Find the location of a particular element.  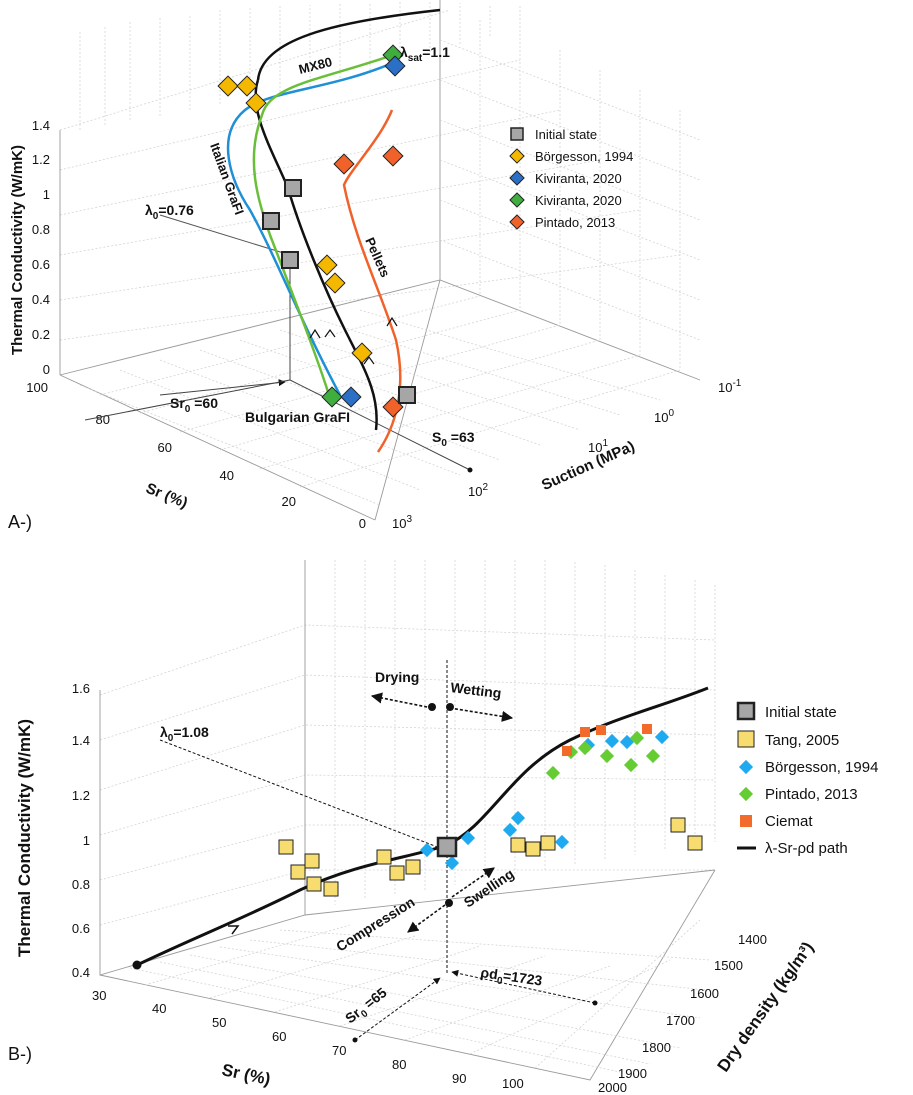

b-drying-arrow is located at coordinates (401, 700).